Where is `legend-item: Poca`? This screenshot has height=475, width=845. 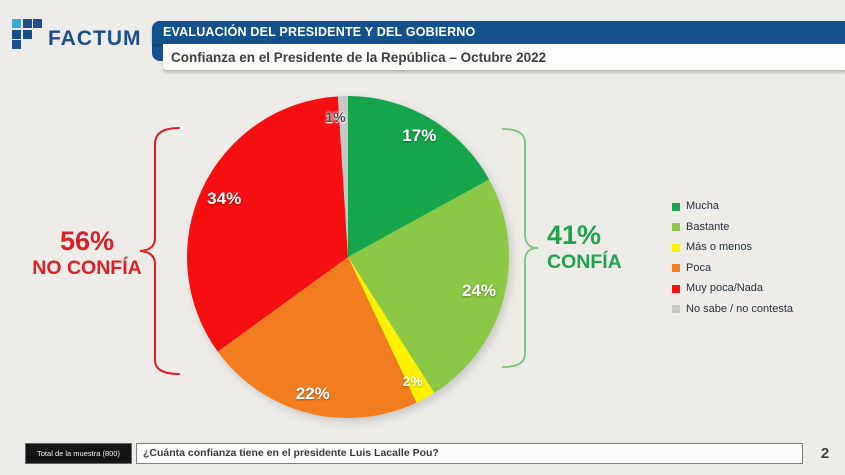 legend-item: Poca is located at coordinates (732, 269).